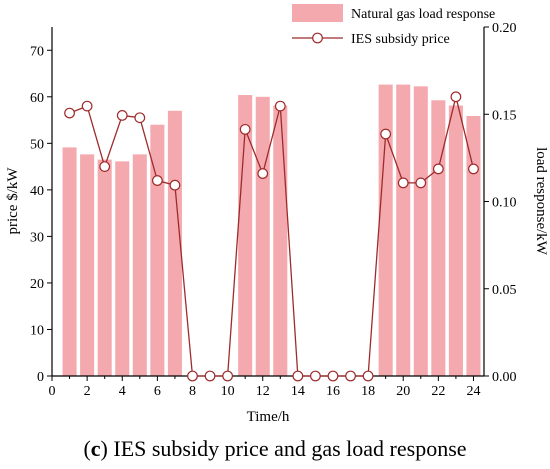  What do you see at coordinates (122, 391) in the screenshot?
I see `x-tick-label: 4` at bounding box center [122, 391].